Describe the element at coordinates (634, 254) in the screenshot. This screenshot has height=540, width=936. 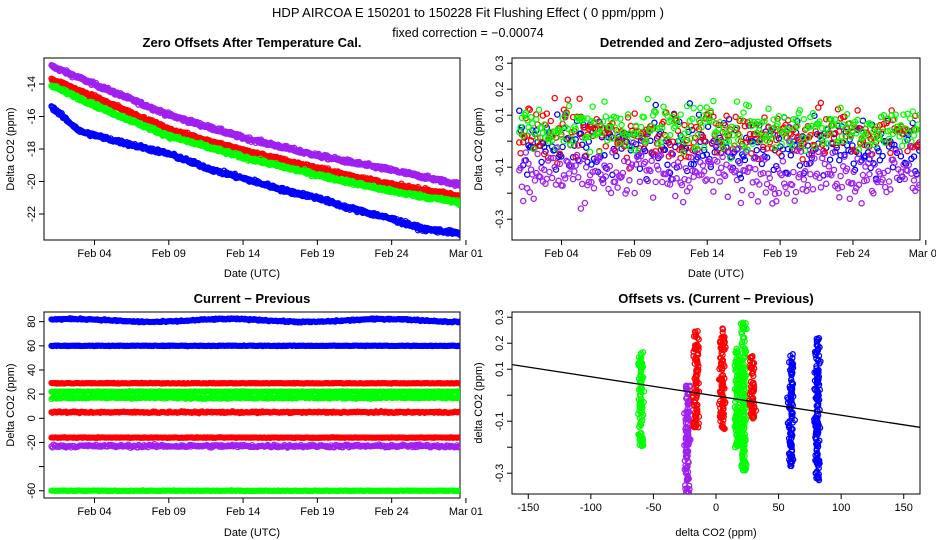
I see `x-tick-label: Feb 09` at that location.